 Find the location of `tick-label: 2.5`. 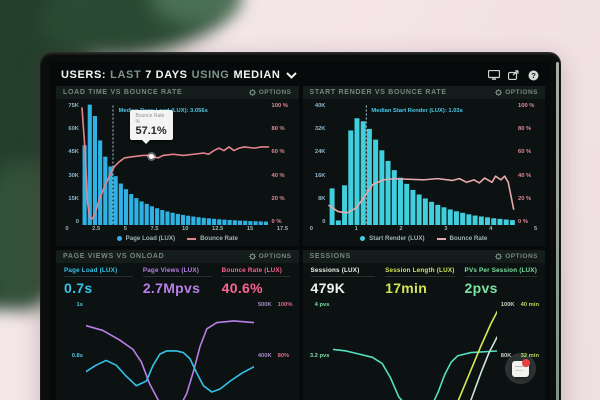

tick-label: 2.5 is located at coordinates (96, 229).